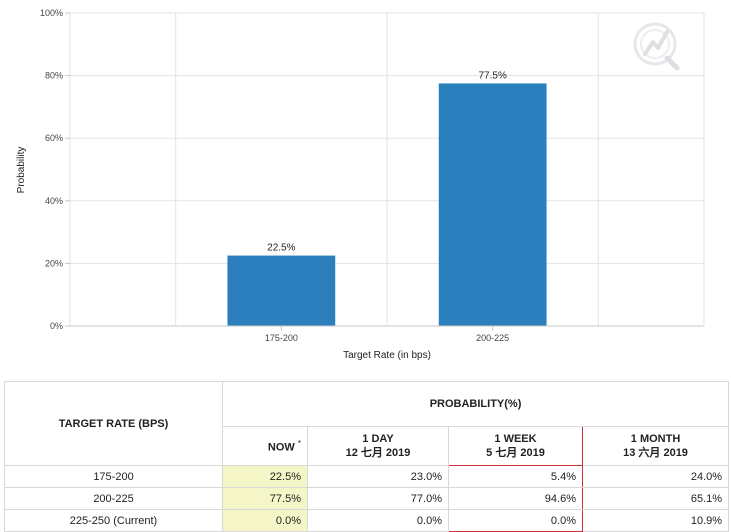 Image resolution: width=731 pixels, height=532 pixels. Describe the element at coordinates (113, 520) in the screenshot. I see `row-rate: 225-250 (Current)` at that location.